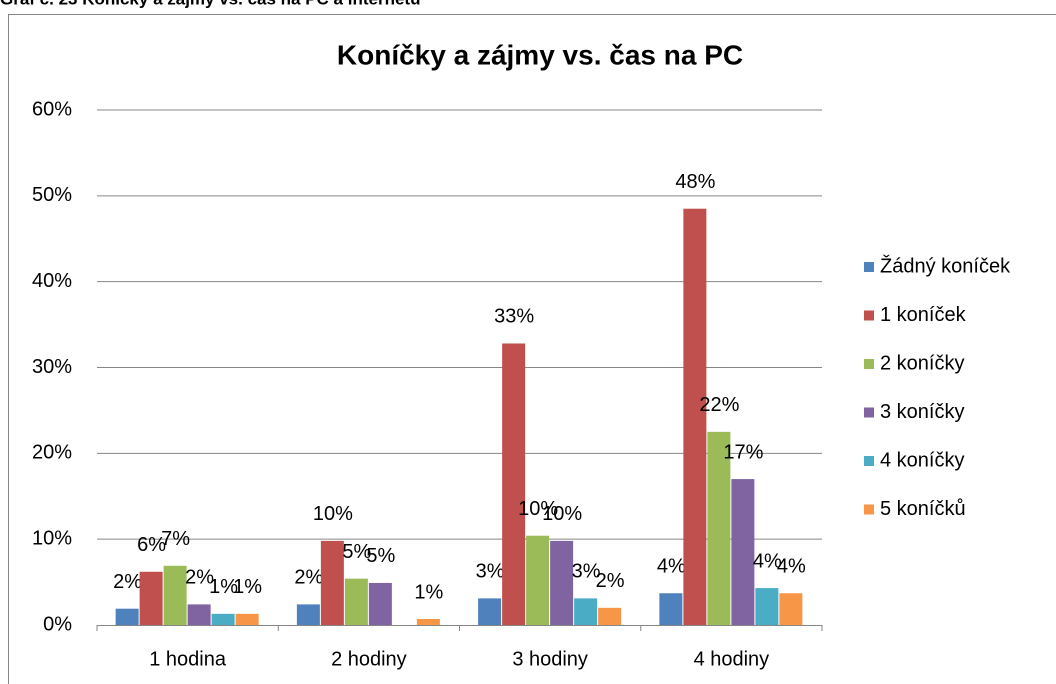  What do you see at coordinates (188, 659) in the screenshot?
I see `x-tick-label: 1 hodina` at bounding box center [188, 659].